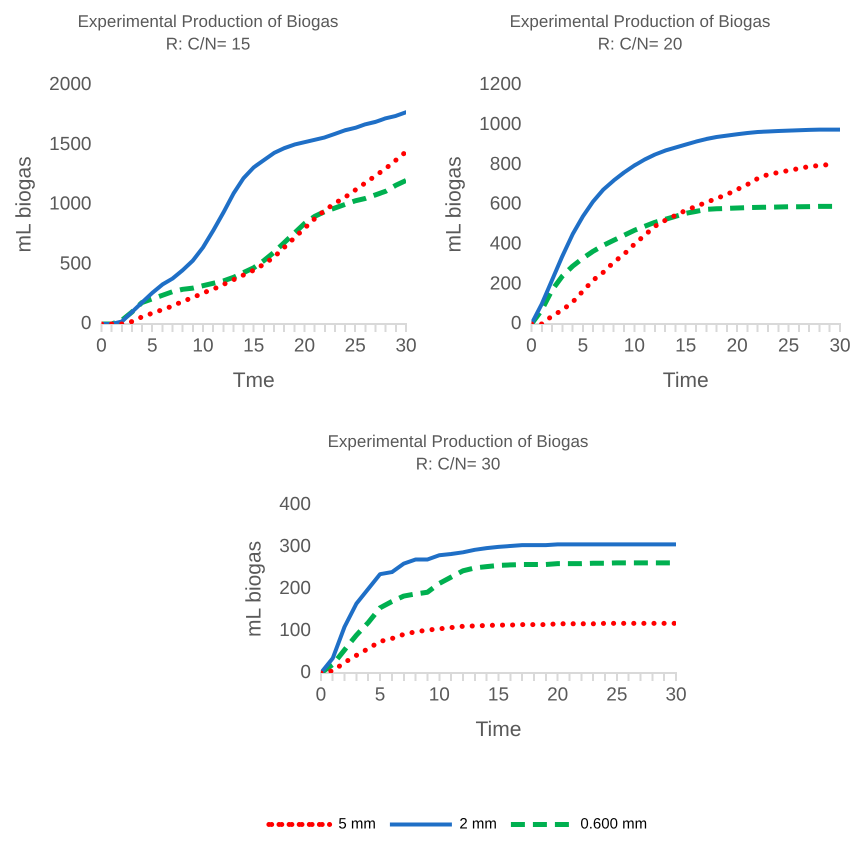  What do you see at coordinates (295, 631) in the screenshot?
I see `y-tick-label: 100` at bounding box center [295, 631].